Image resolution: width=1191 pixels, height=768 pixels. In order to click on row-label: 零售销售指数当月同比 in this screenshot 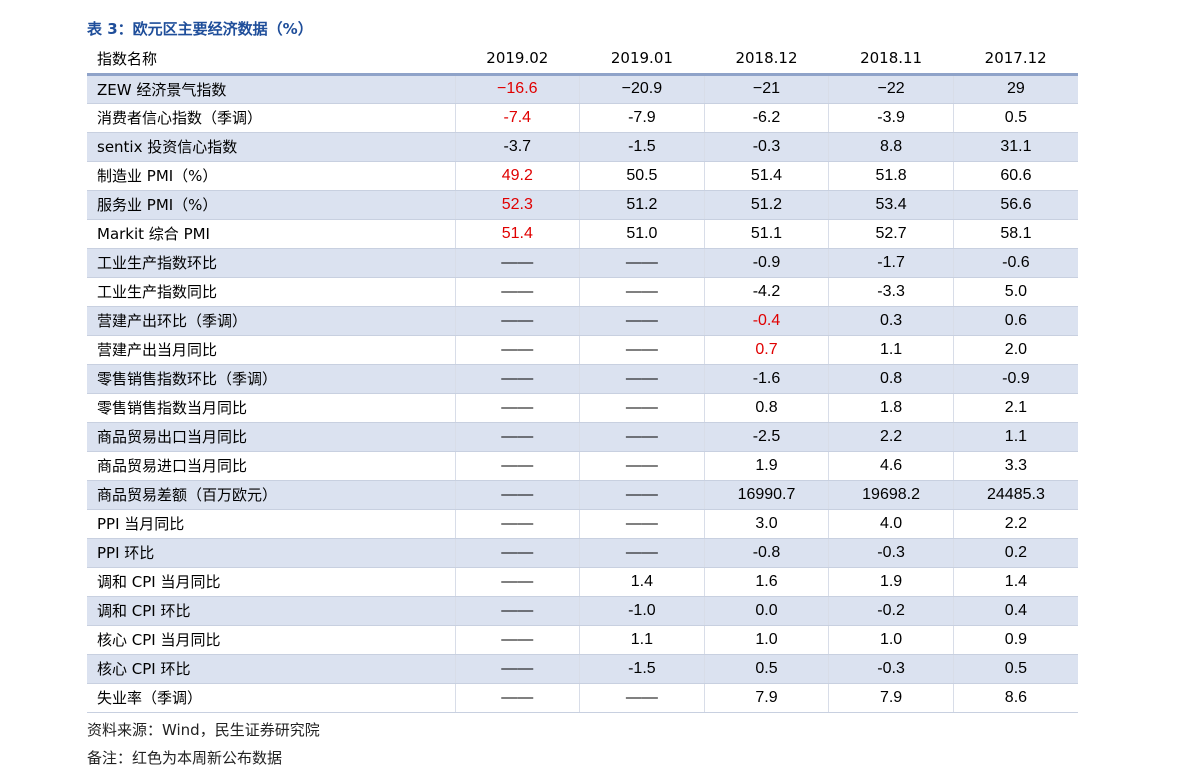, I will do `click(271, 408)`.